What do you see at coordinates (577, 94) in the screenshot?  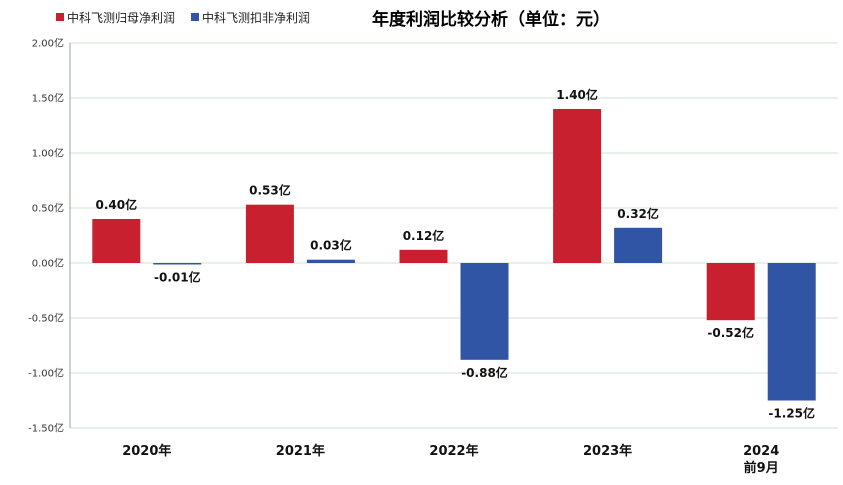 I see `data-label: 1.40亿` at bounding box center [577, 94].